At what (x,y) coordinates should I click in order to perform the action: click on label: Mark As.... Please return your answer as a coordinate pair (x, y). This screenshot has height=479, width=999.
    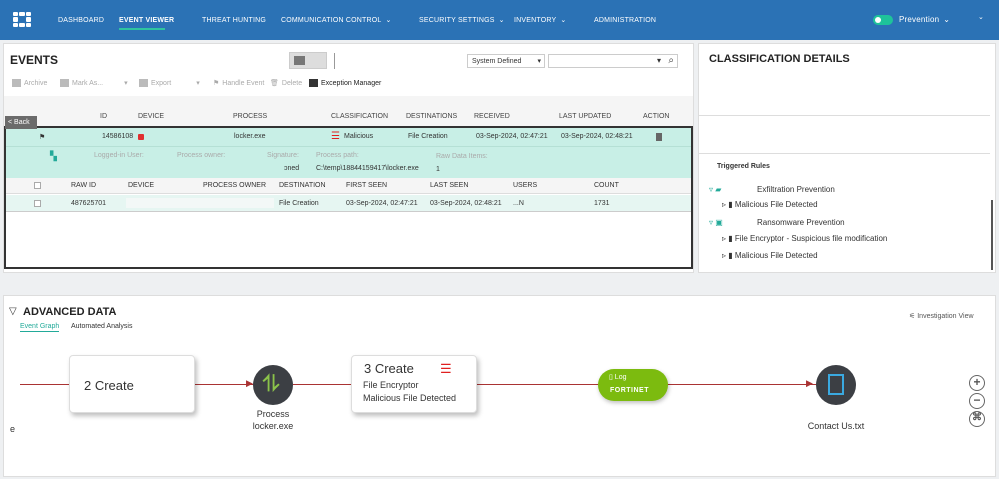
    Looking at the image, I should click on (88, 83).